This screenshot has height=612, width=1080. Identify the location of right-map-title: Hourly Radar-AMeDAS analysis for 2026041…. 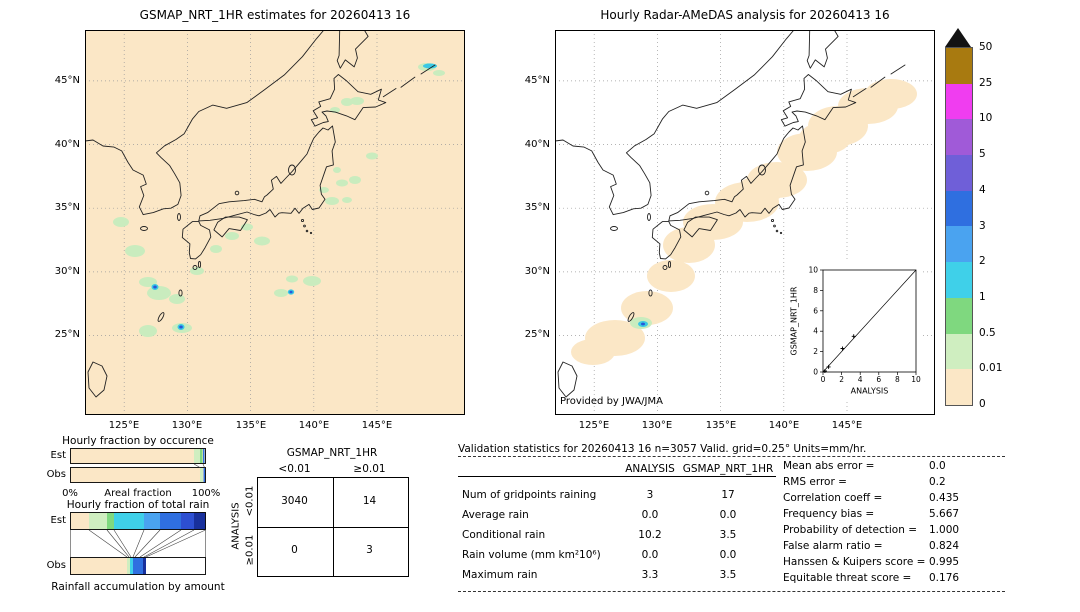
(745, 15).